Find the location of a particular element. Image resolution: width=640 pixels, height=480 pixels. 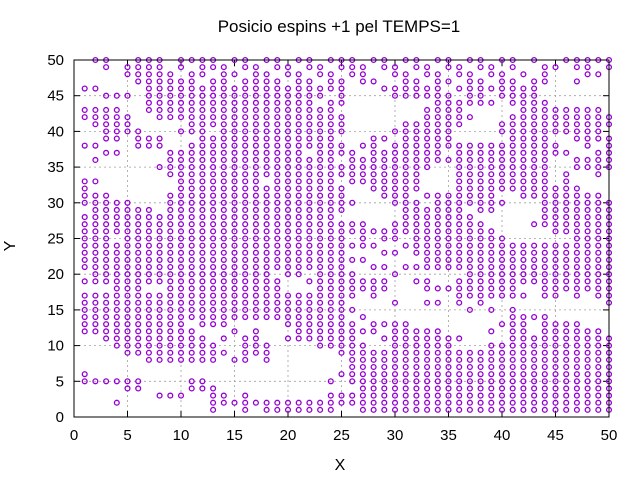

y-tick-label: 0 is located at coordinates (60, 417).